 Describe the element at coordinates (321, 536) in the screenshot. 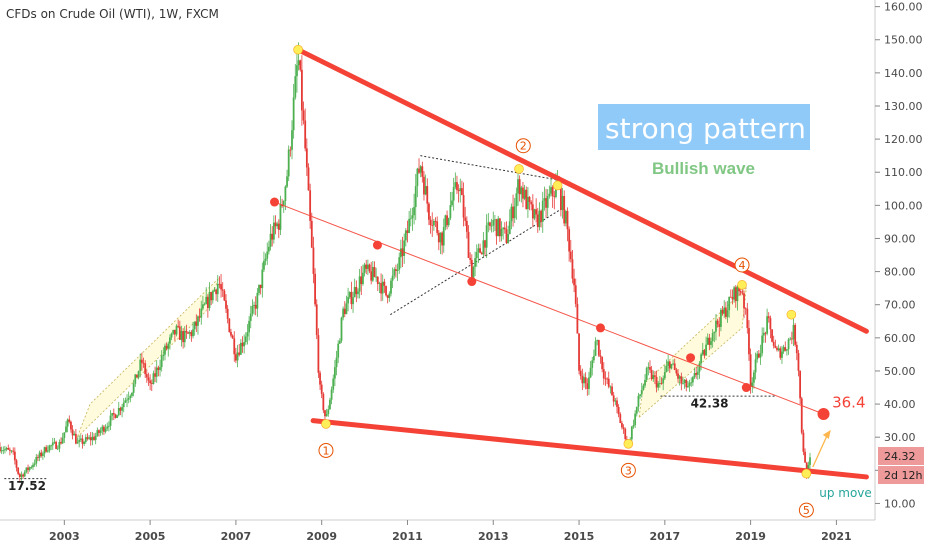

I see `x-tick-label: 2009` at that location.